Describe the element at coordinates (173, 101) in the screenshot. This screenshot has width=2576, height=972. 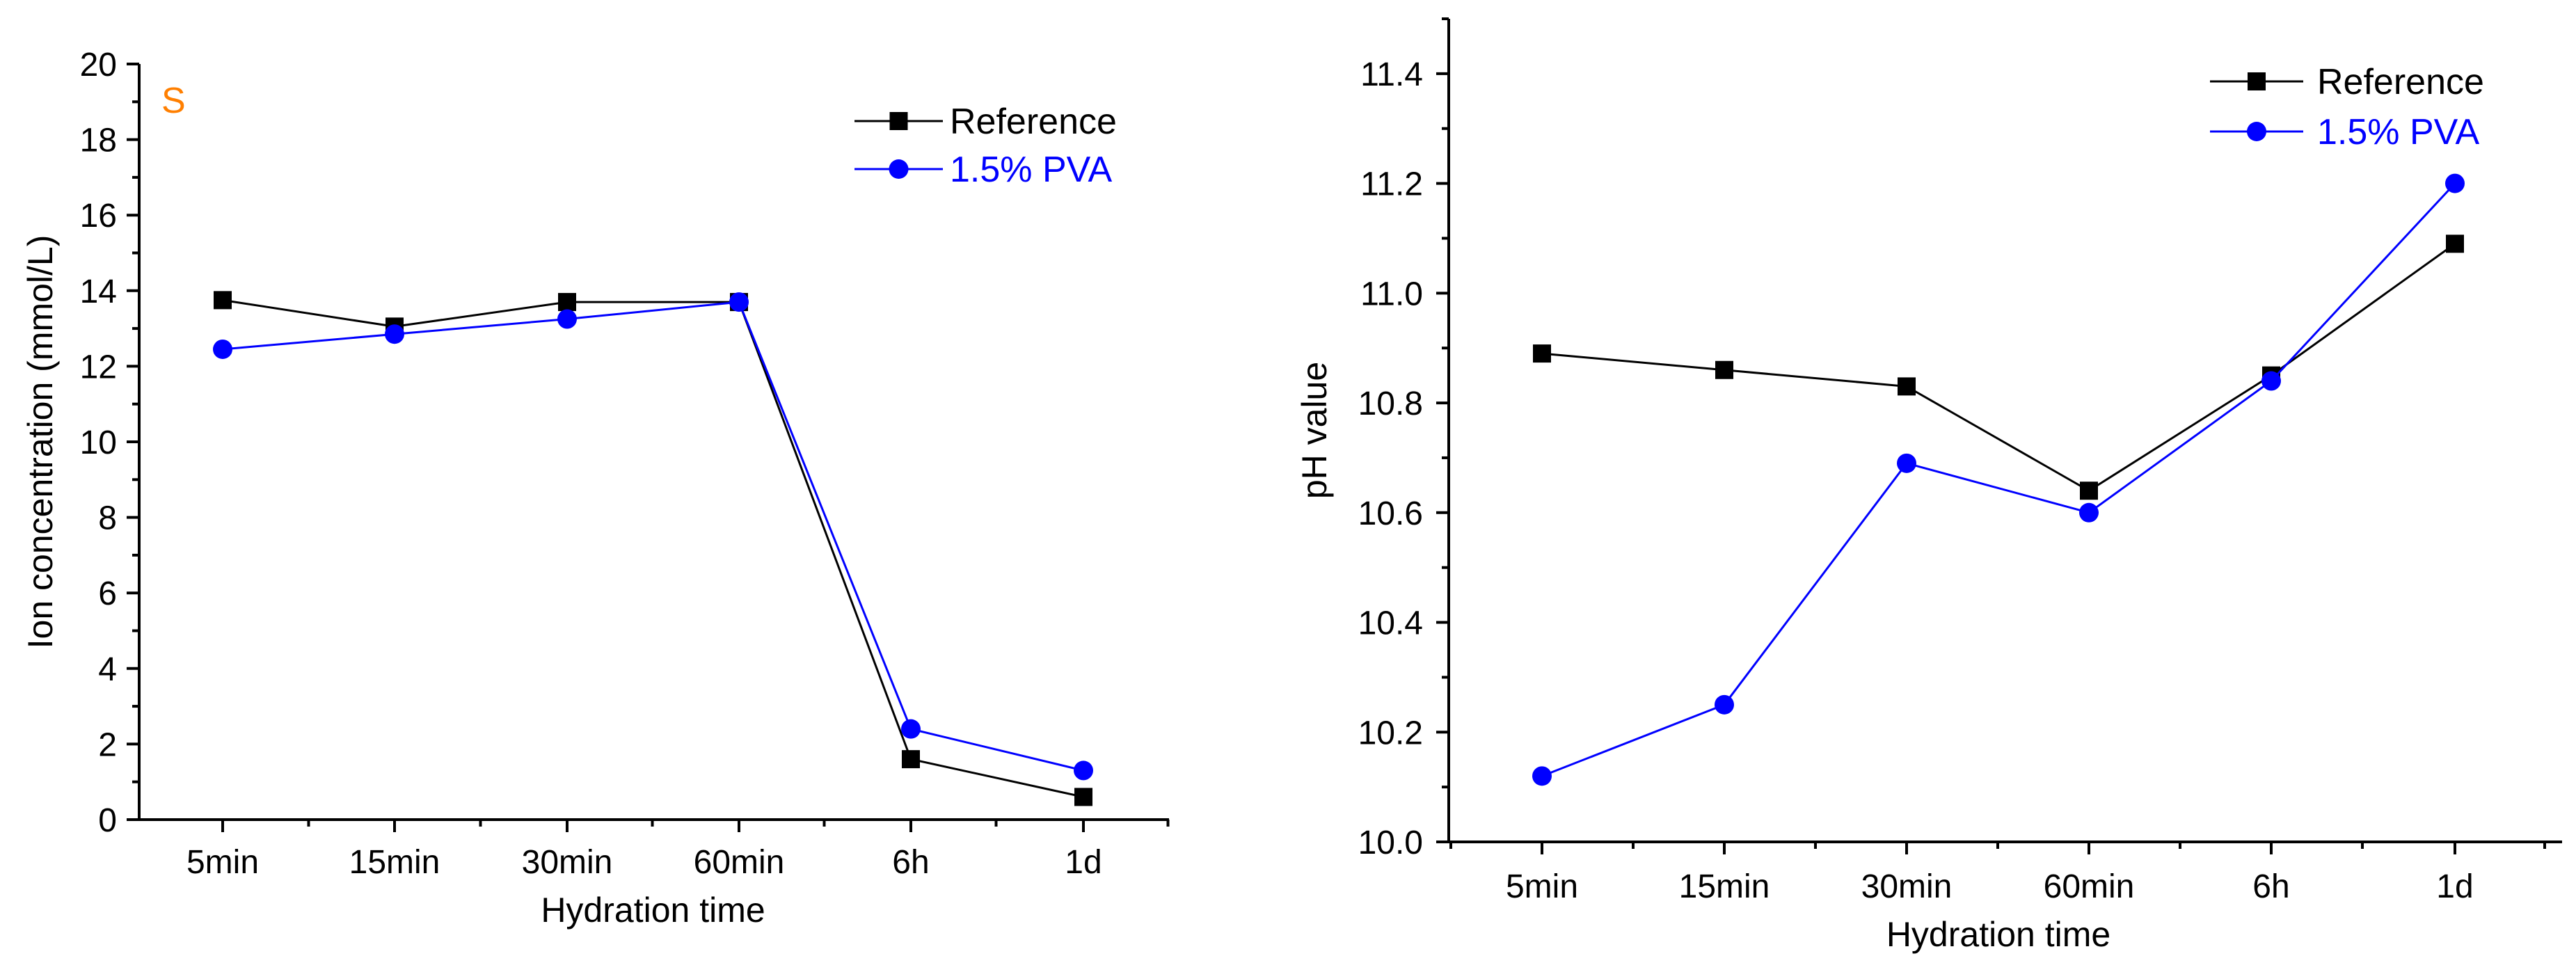
I see `panel-annotation: S` at that location.